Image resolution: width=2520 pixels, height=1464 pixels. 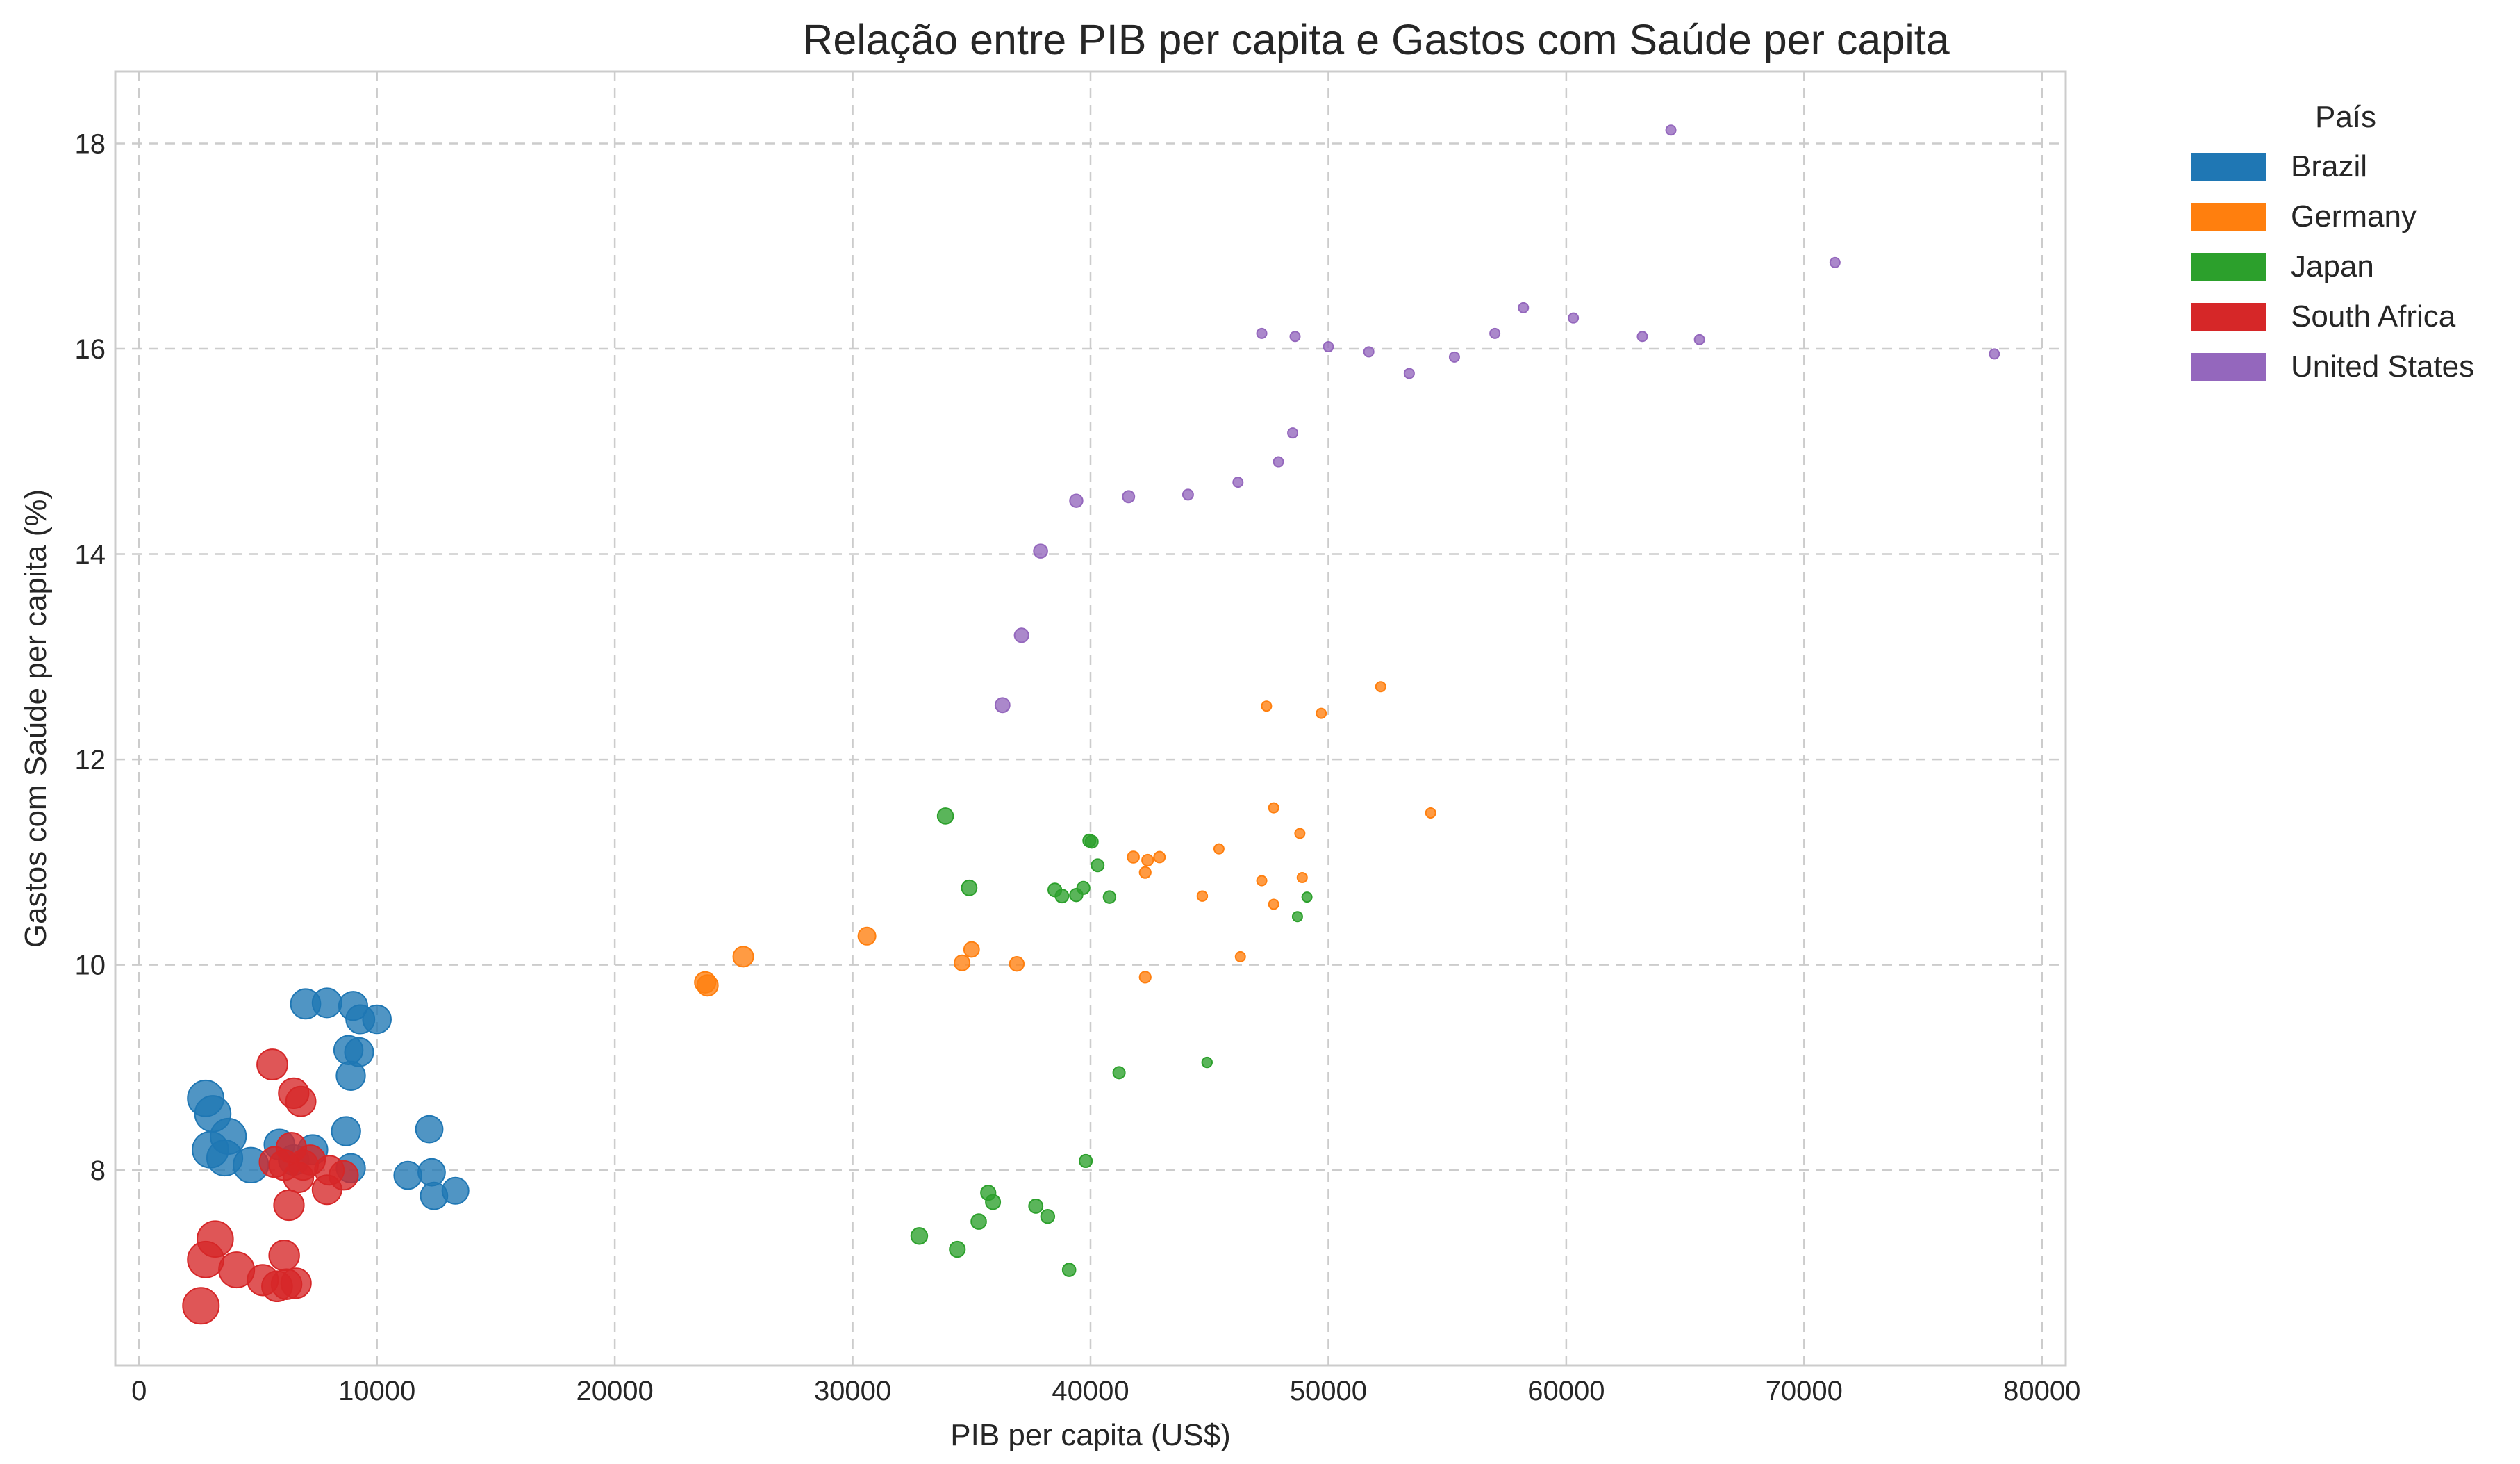 What do you see at coordinates (90, 349) in the screenshot?
I see `y-tick-label: 16` at bounding box center [90, 349].